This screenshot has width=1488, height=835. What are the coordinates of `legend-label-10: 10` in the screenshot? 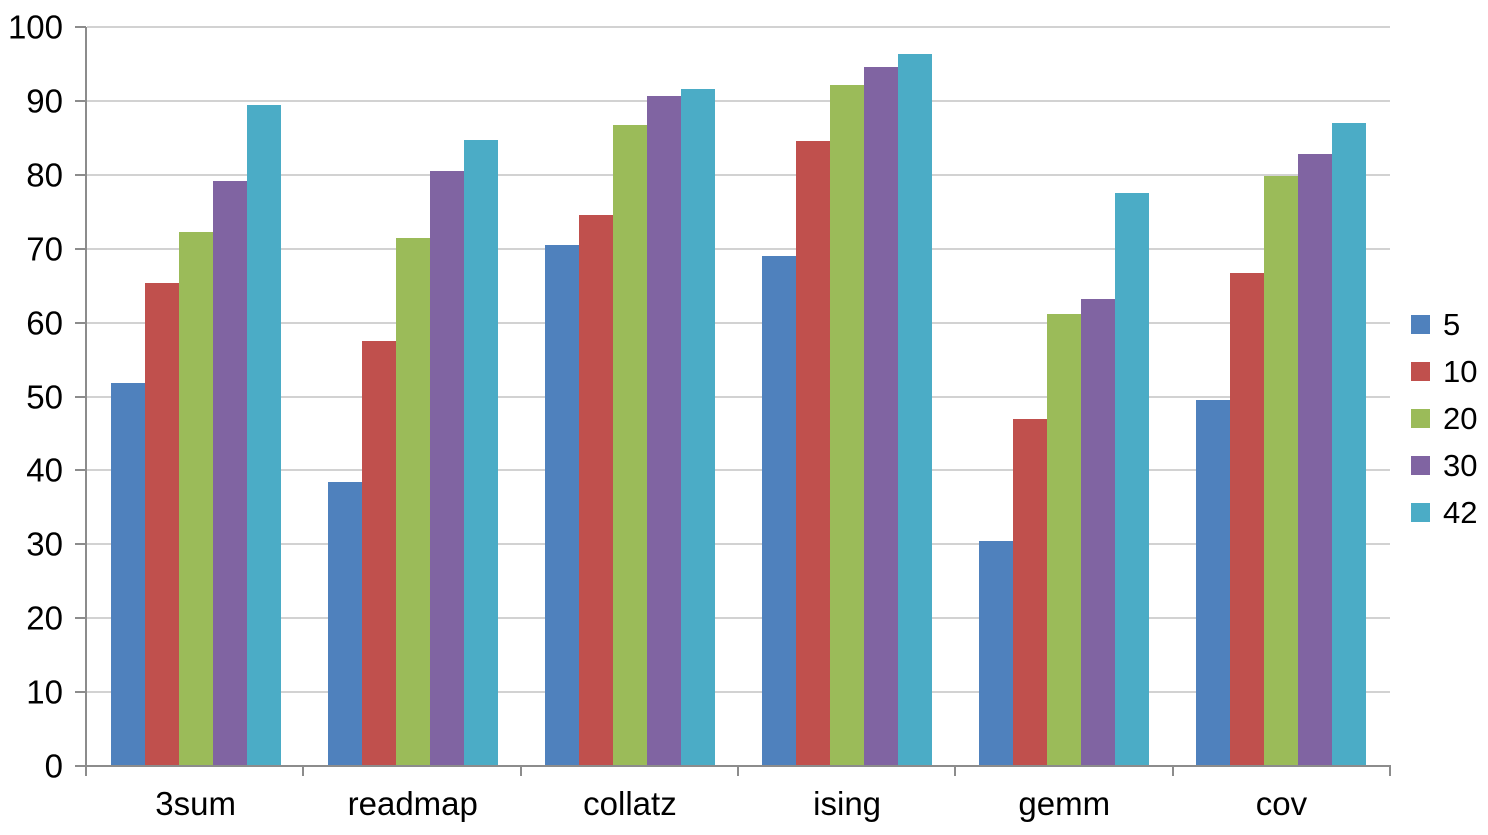 It's located at (1460, 371).